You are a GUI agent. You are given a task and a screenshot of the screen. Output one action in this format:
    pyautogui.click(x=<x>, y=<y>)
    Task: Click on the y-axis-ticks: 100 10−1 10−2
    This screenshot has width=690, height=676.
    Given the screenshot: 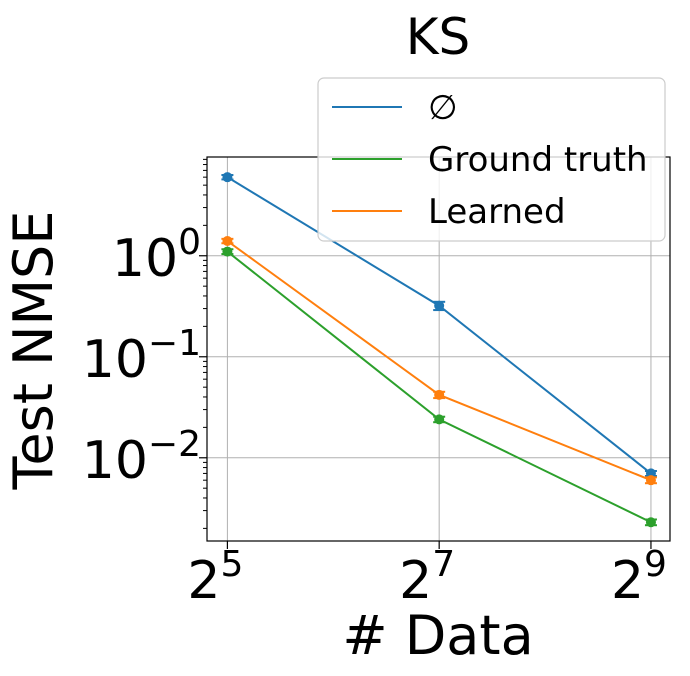 What is the action you would take?
    pyautogui.click(x=144, y=343)
    